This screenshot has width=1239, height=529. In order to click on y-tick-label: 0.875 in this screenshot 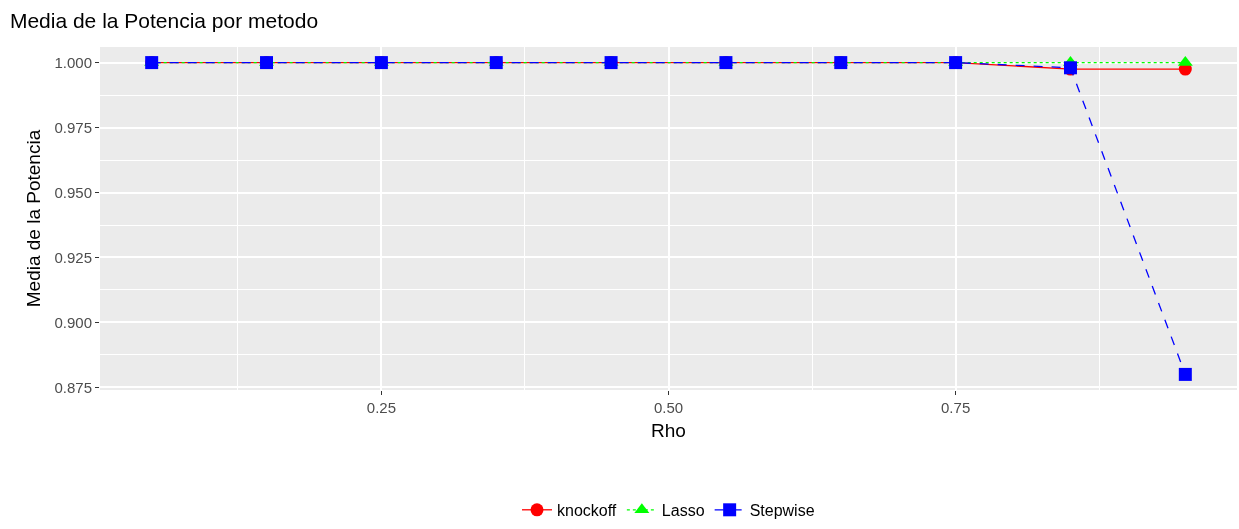, I will do `click(73, 387)`.